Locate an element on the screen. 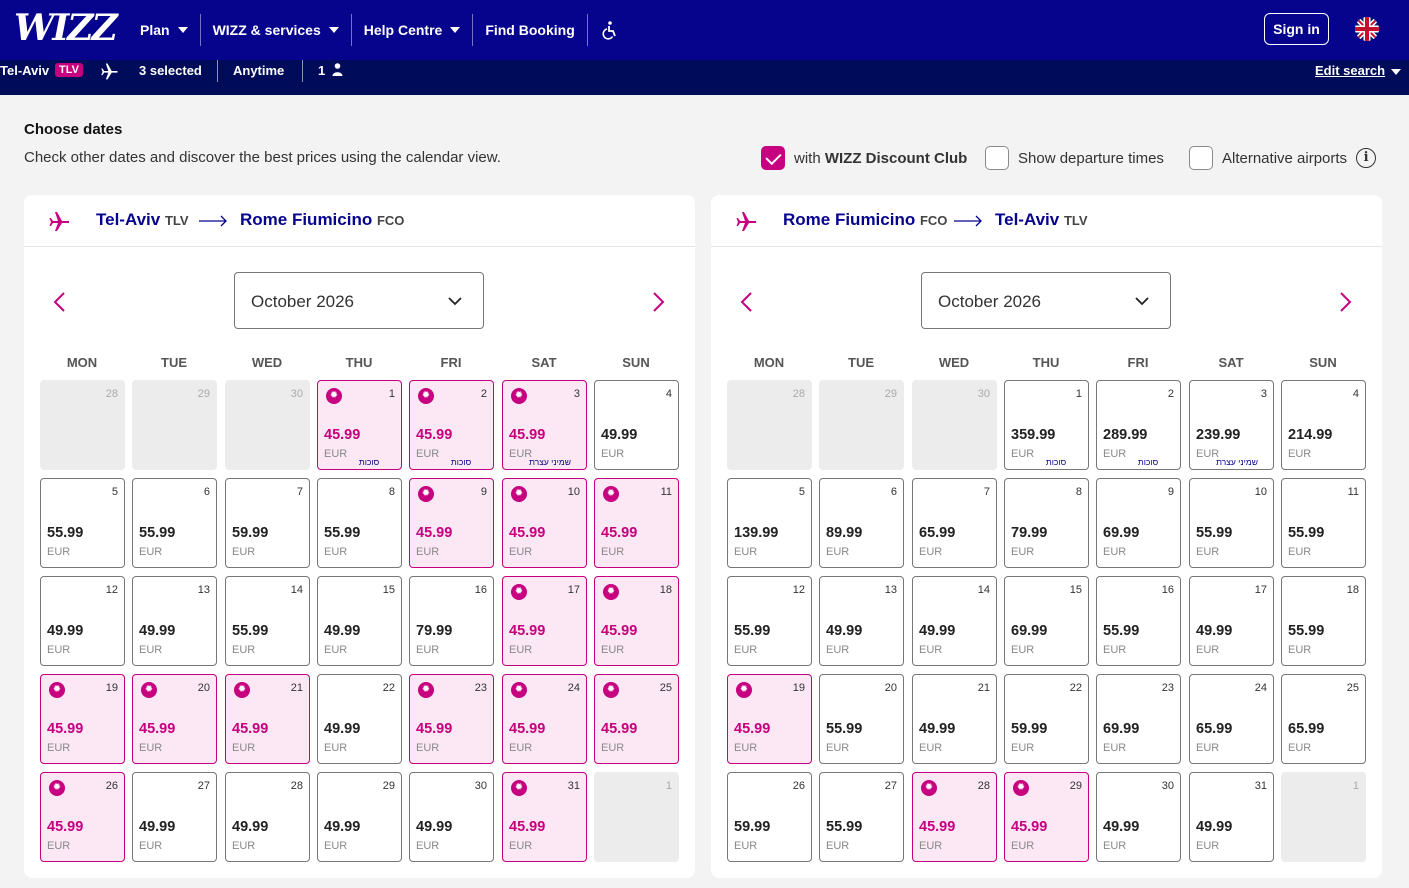  calendar-day: 27 55.99 EUR is located at coordinates (861, 817).